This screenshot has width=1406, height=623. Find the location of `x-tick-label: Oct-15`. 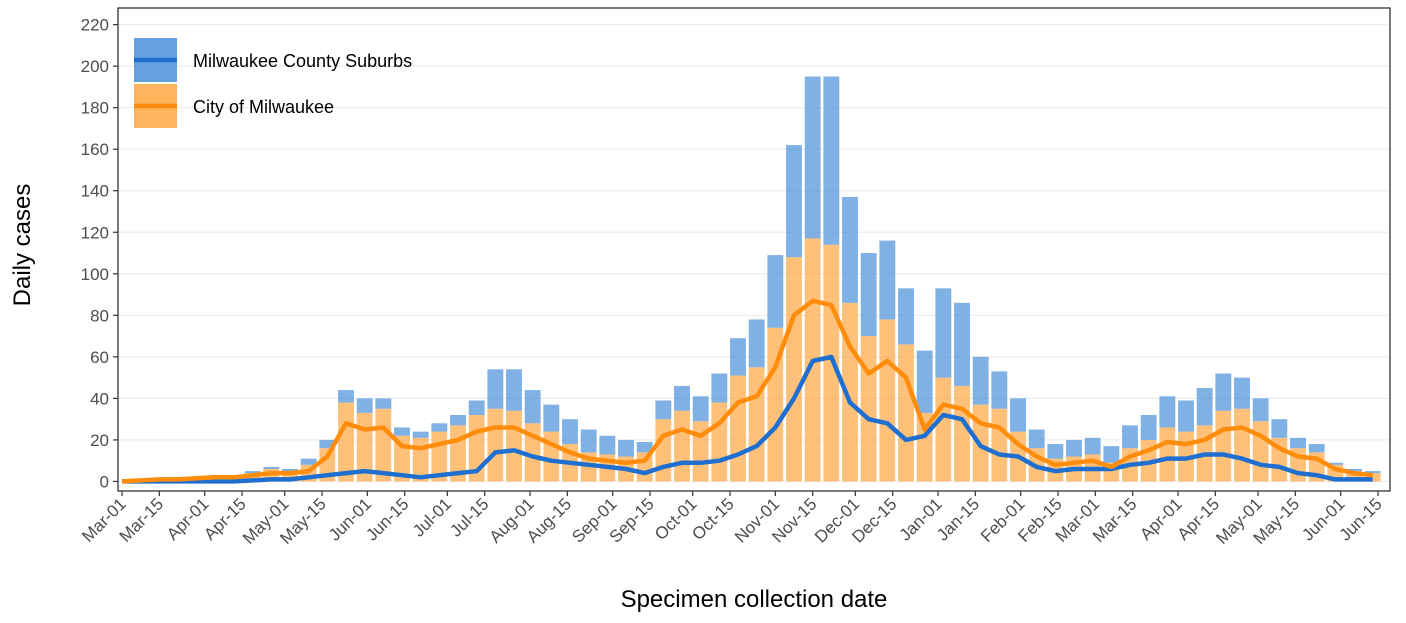

x-tick-label: Oct-15 is located at coordinates (713, 519).